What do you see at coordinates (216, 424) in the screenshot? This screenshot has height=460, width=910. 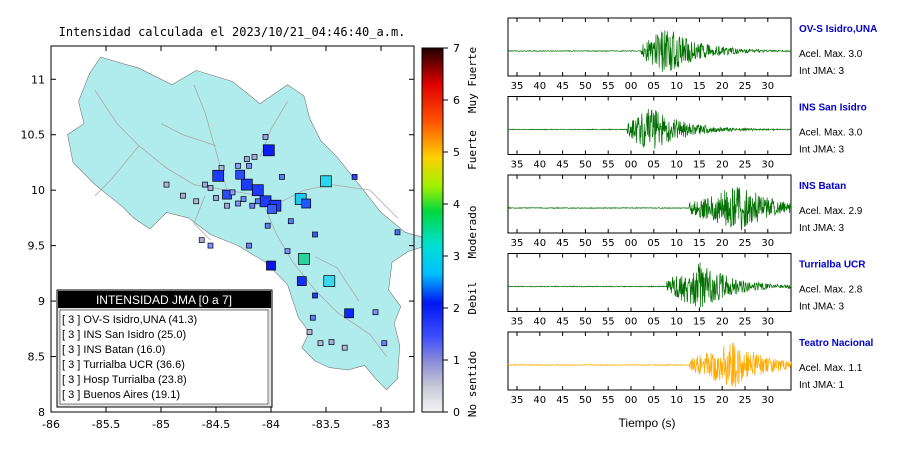 I see `lon-tick-label: -84.5` at bounding box center [216, 424].